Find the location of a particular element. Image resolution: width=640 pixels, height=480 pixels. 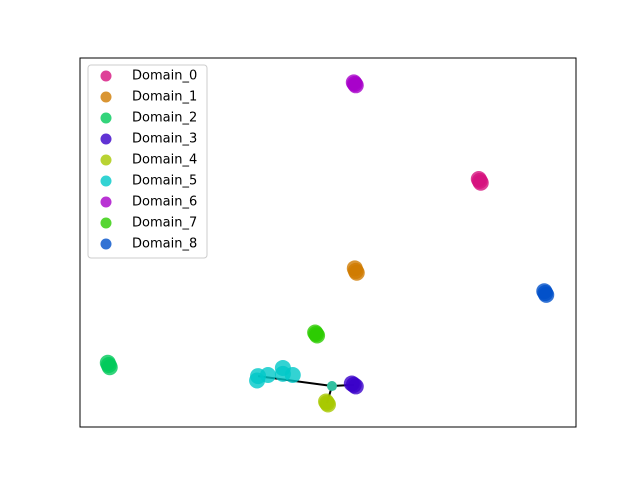

legend-box is located at coordinates (147, 161).